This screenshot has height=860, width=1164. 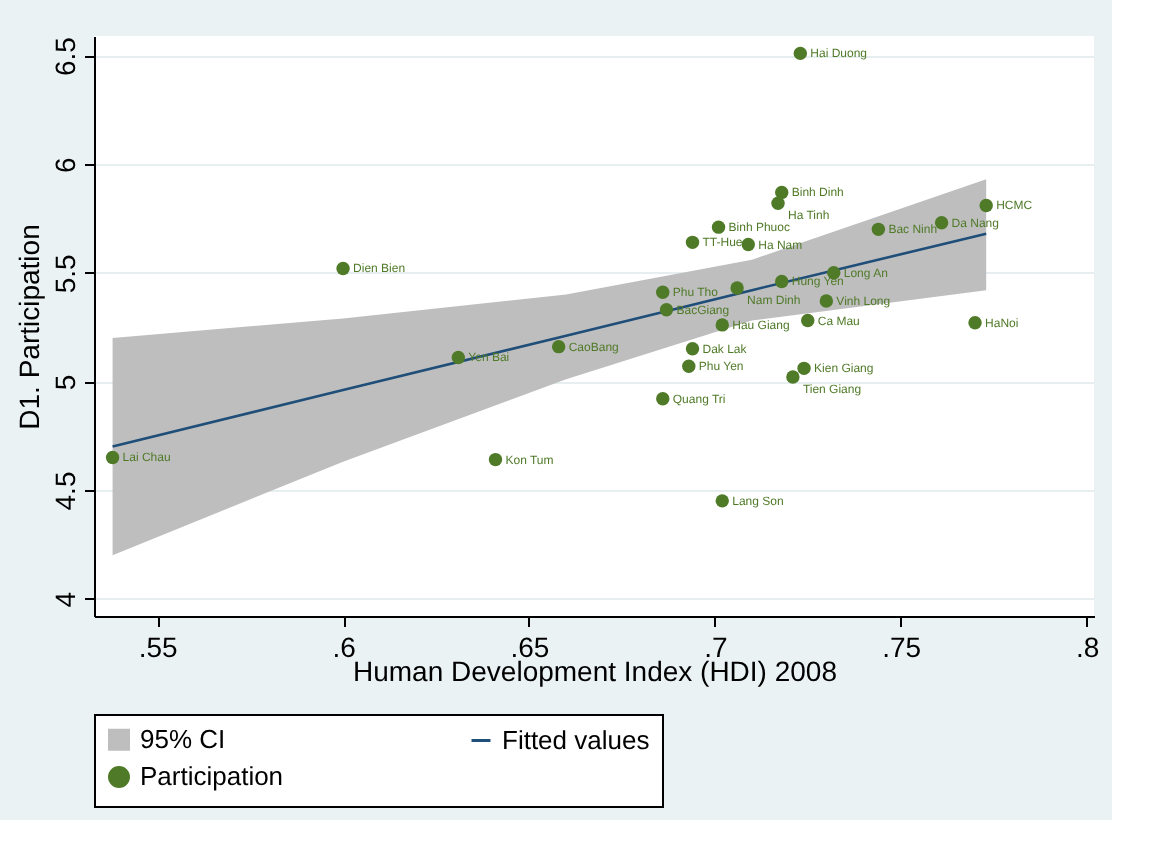 I want to click on legend-label: Fitted values, so click(x=576, y=739).